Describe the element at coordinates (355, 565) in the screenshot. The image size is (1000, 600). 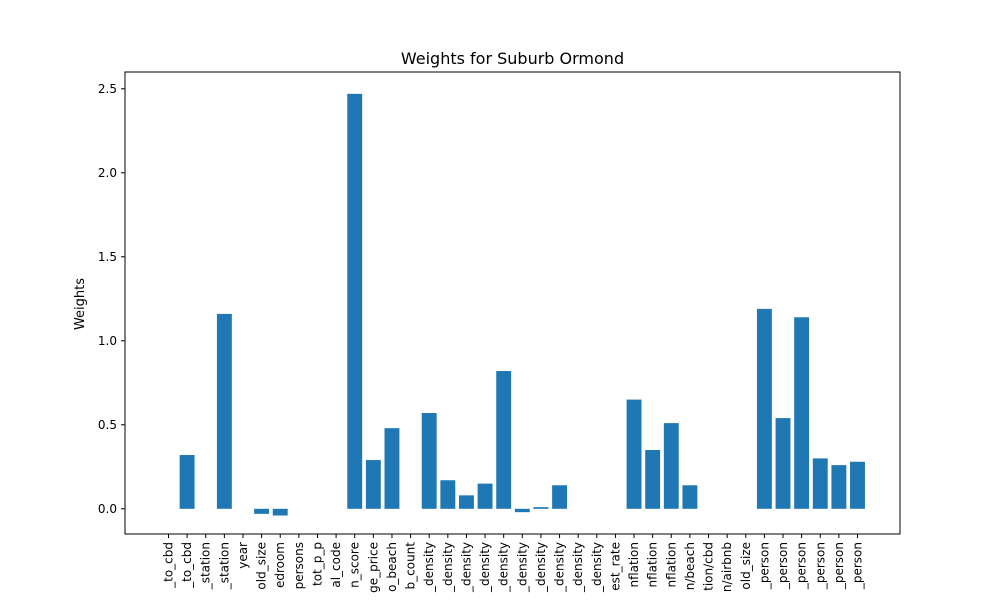
I see `x-tick-label: n_score` at that location.